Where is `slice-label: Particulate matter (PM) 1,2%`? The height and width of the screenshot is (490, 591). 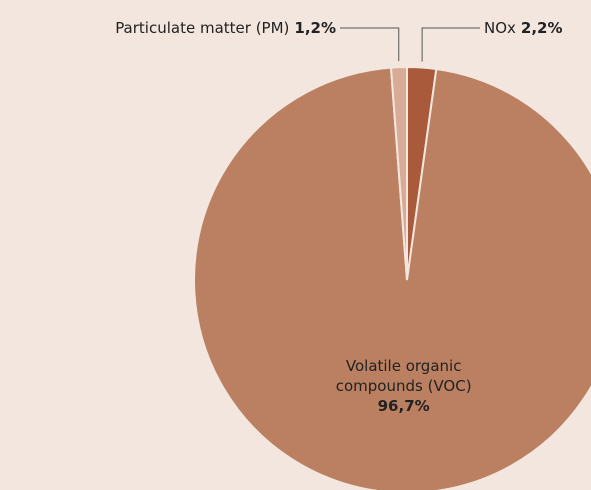 slice-label: Particulate matter (PM) 1,2% is located at coordinates (225, 28).